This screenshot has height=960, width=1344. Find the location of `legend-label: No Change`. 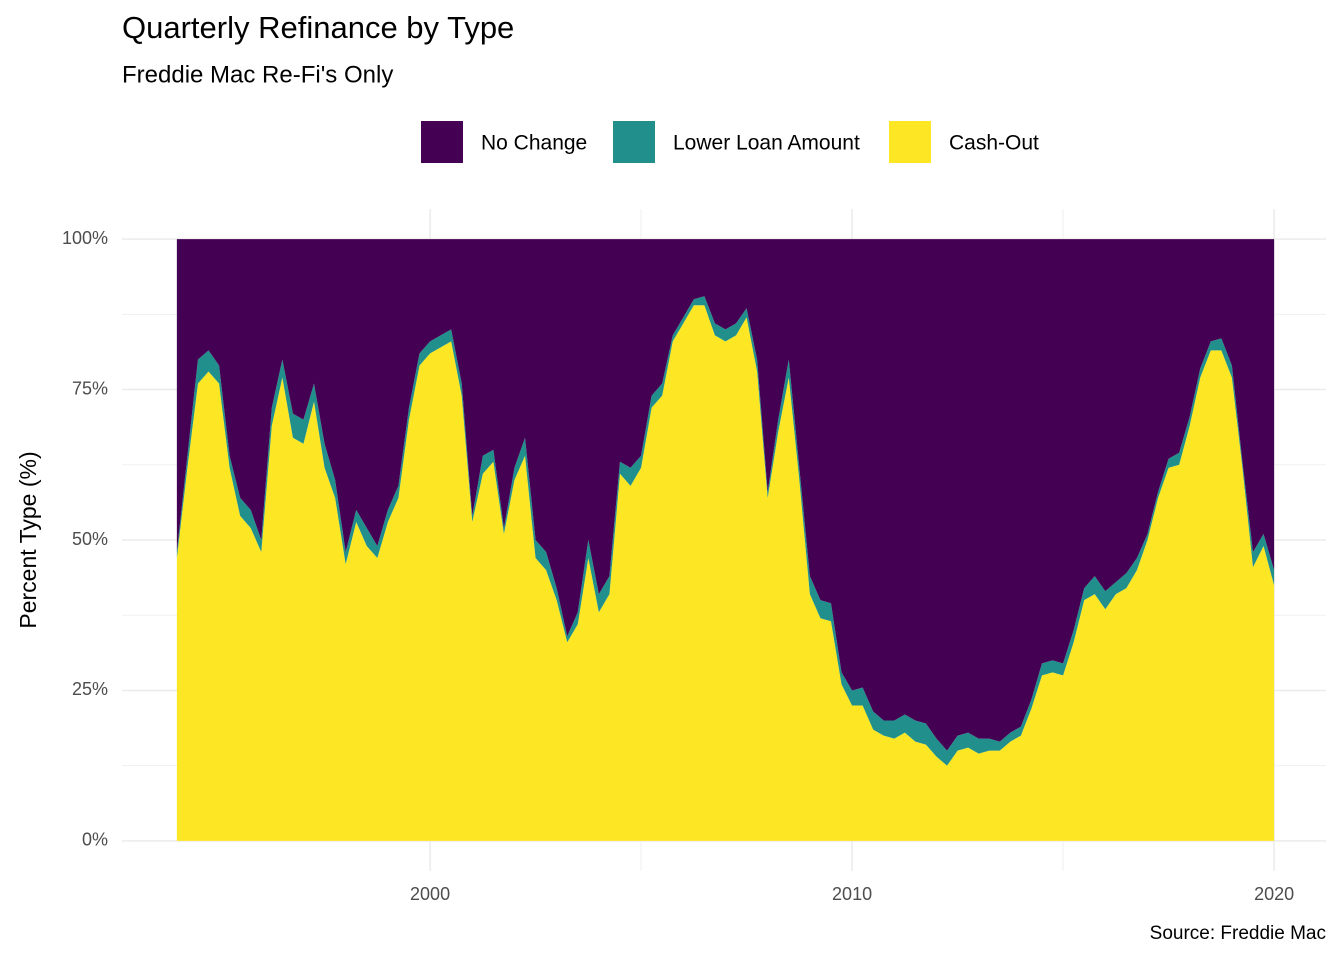

legend-label: No Change is located at coordinates (534, 143).